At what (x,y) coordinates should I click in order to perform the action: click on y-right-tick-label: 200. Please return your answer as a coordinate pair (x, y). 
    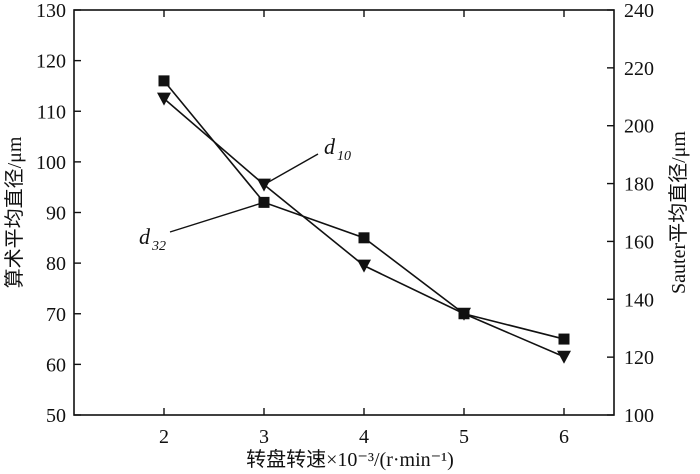
    Looking at the image, I should click on (639, 127).